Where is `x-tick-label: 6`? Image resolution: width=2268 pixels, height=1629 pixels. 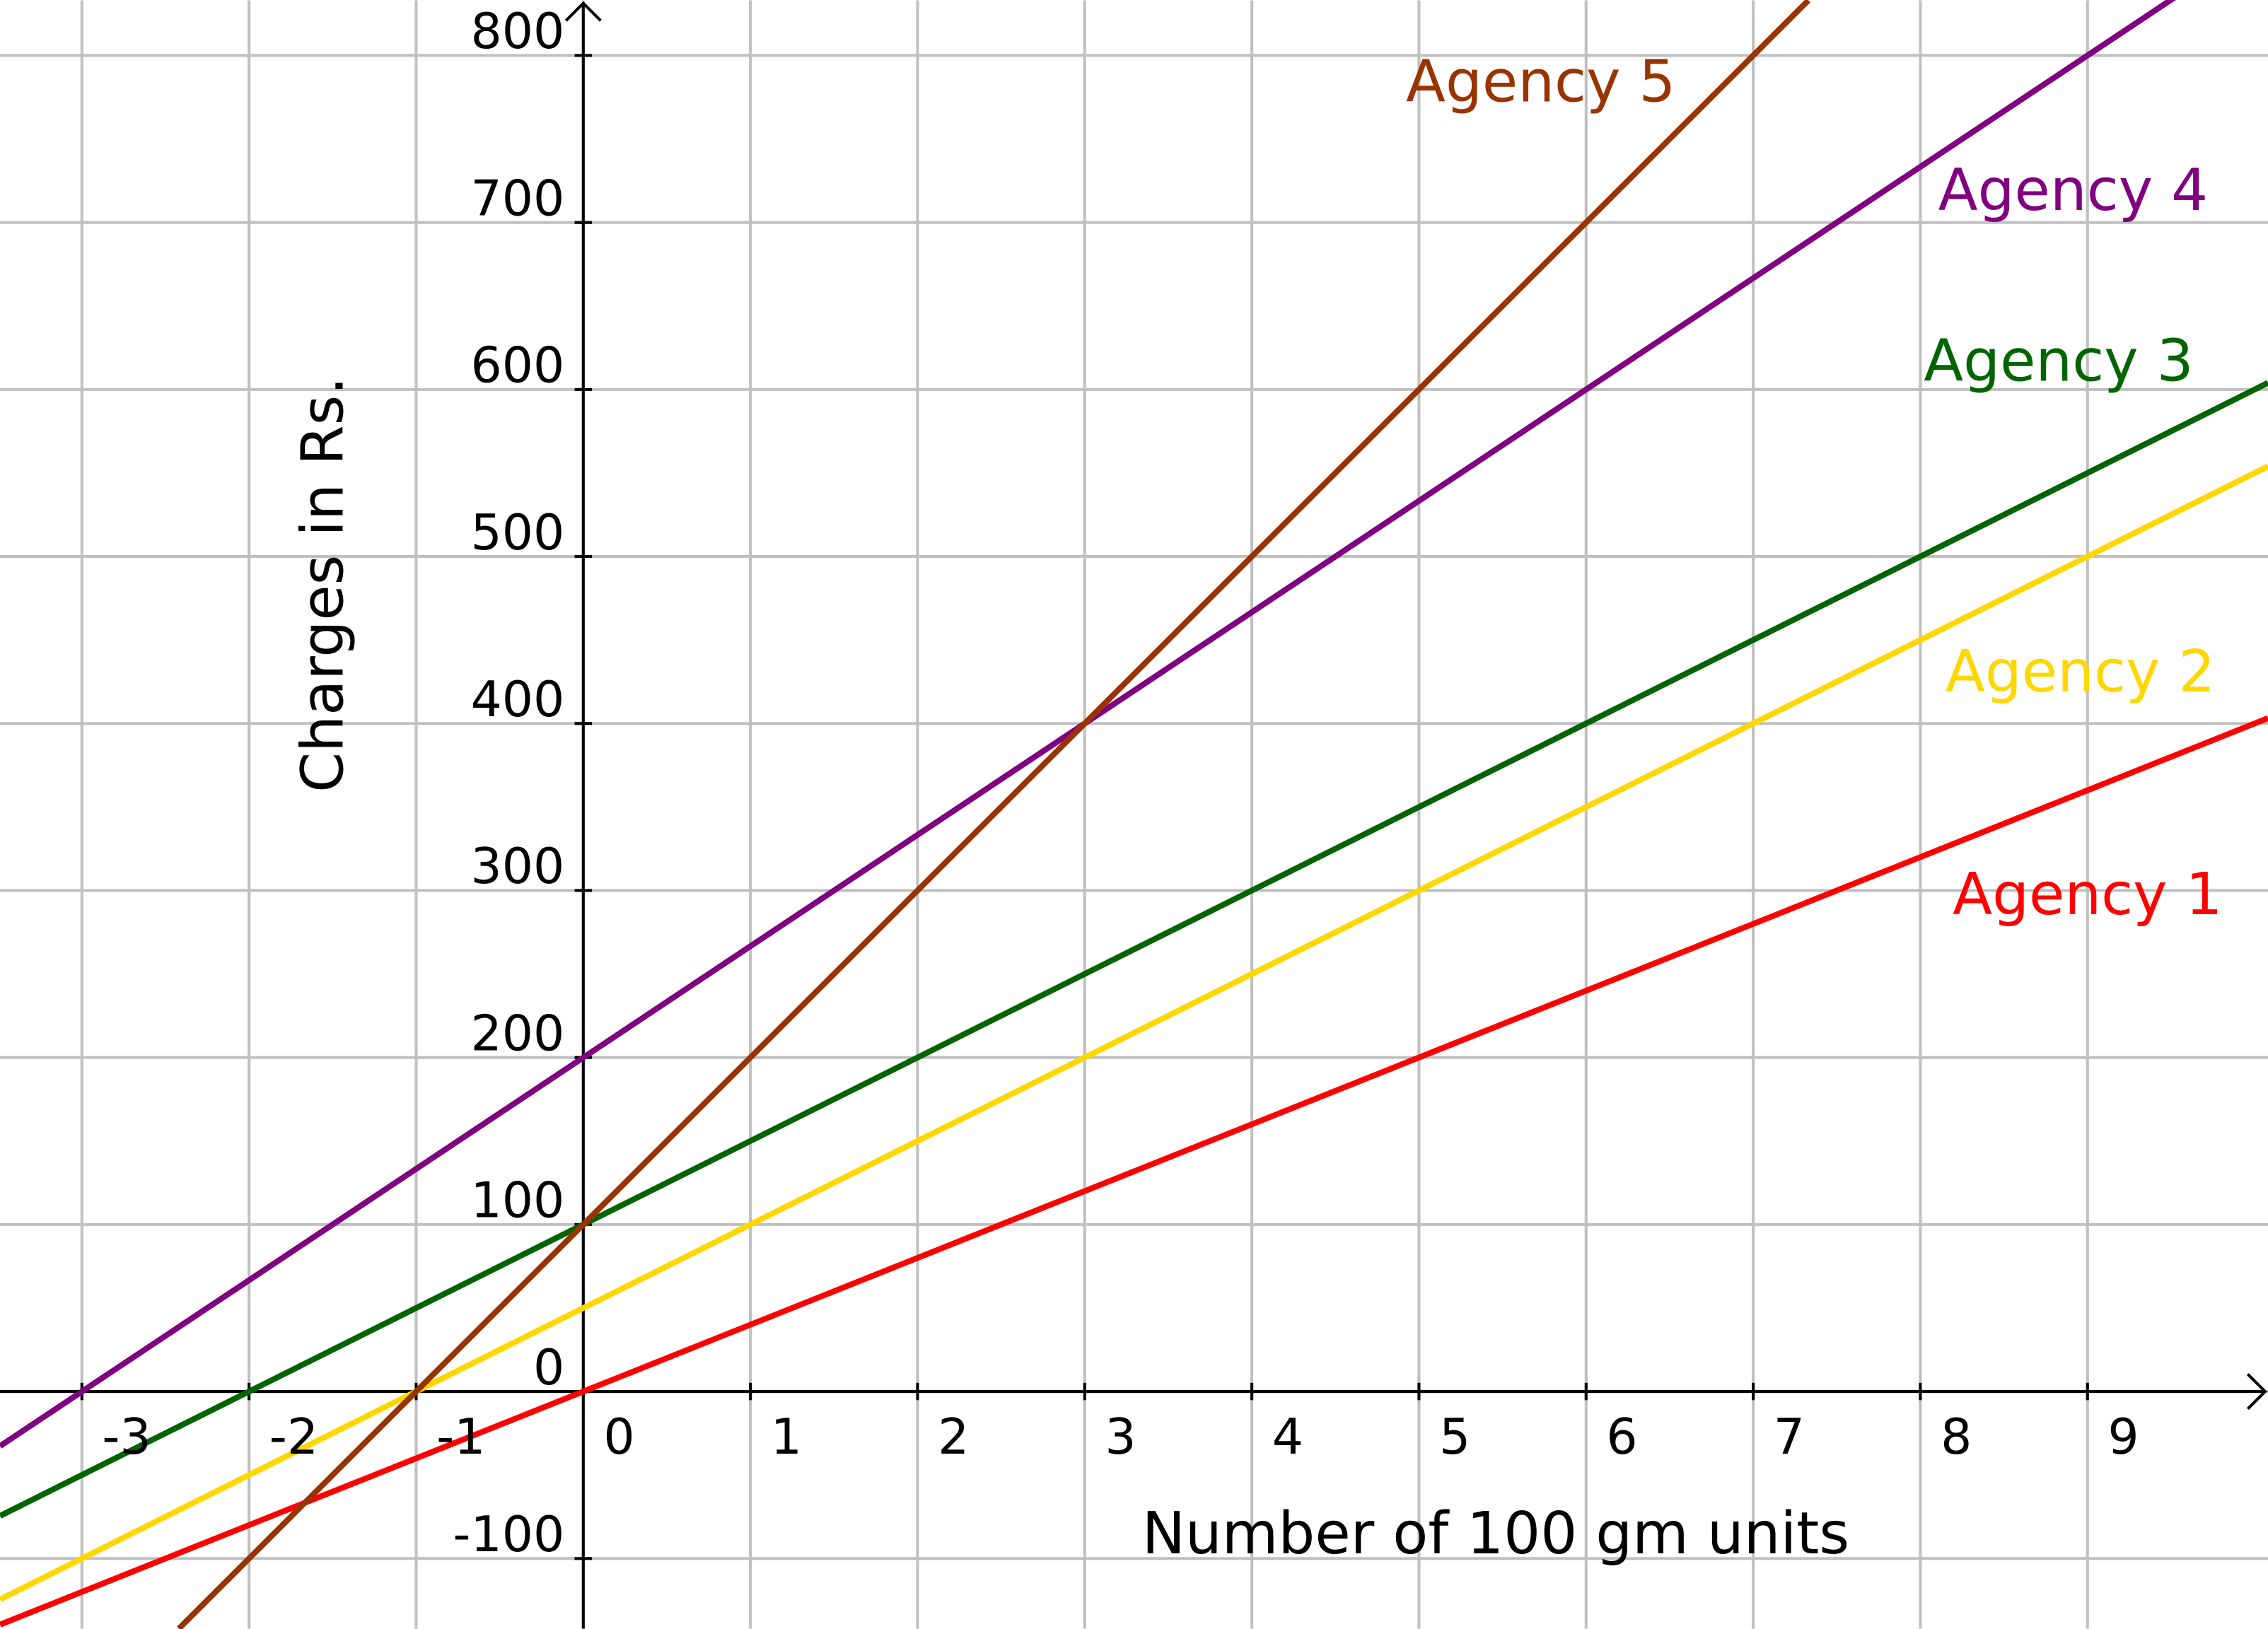
x-tick-label: 6 is located at coordinates (1621, 1437).